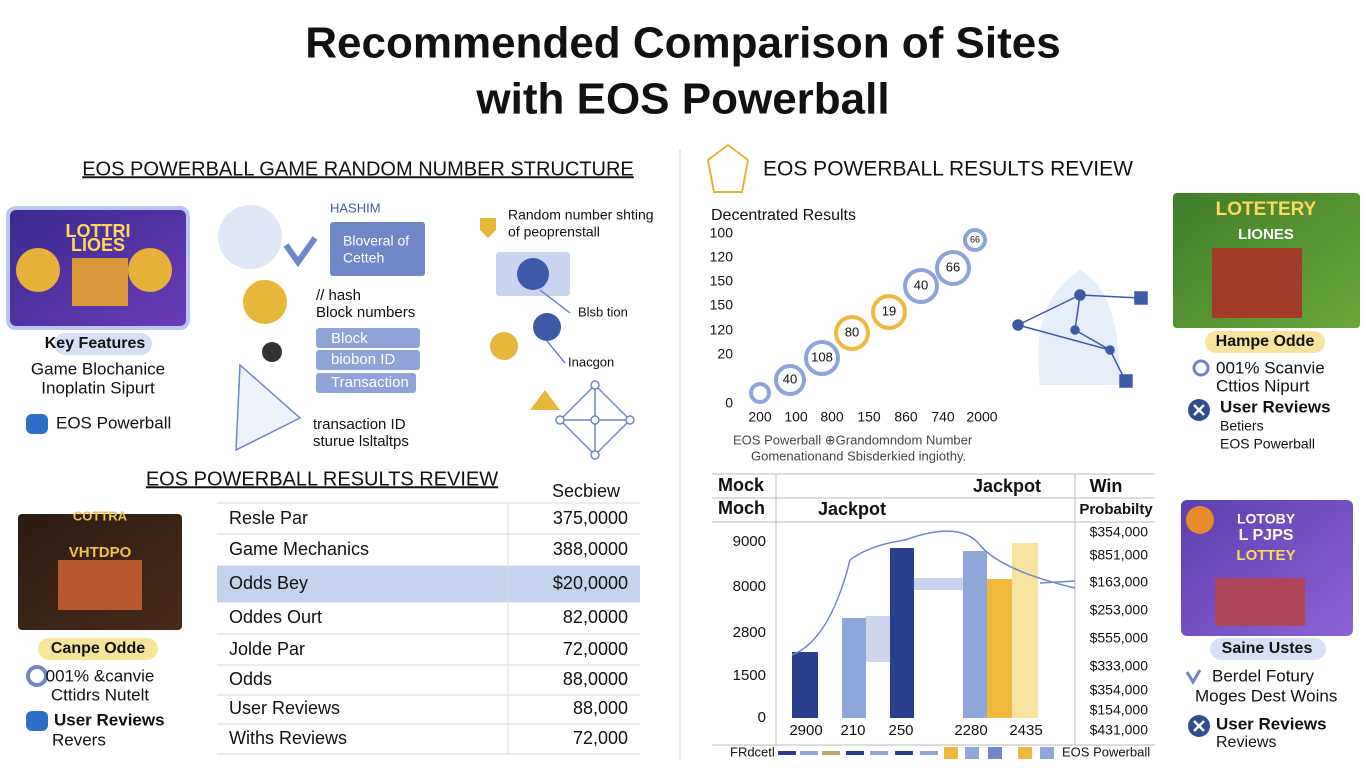 The image size is (1365, 768). I want to click on column-header: Win, so click(1106, 486).